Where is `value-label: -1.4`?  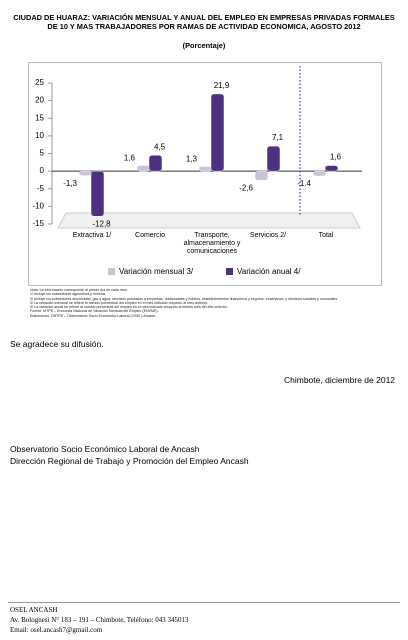 value-label: -1.4 is located at coordinates (304, 183).